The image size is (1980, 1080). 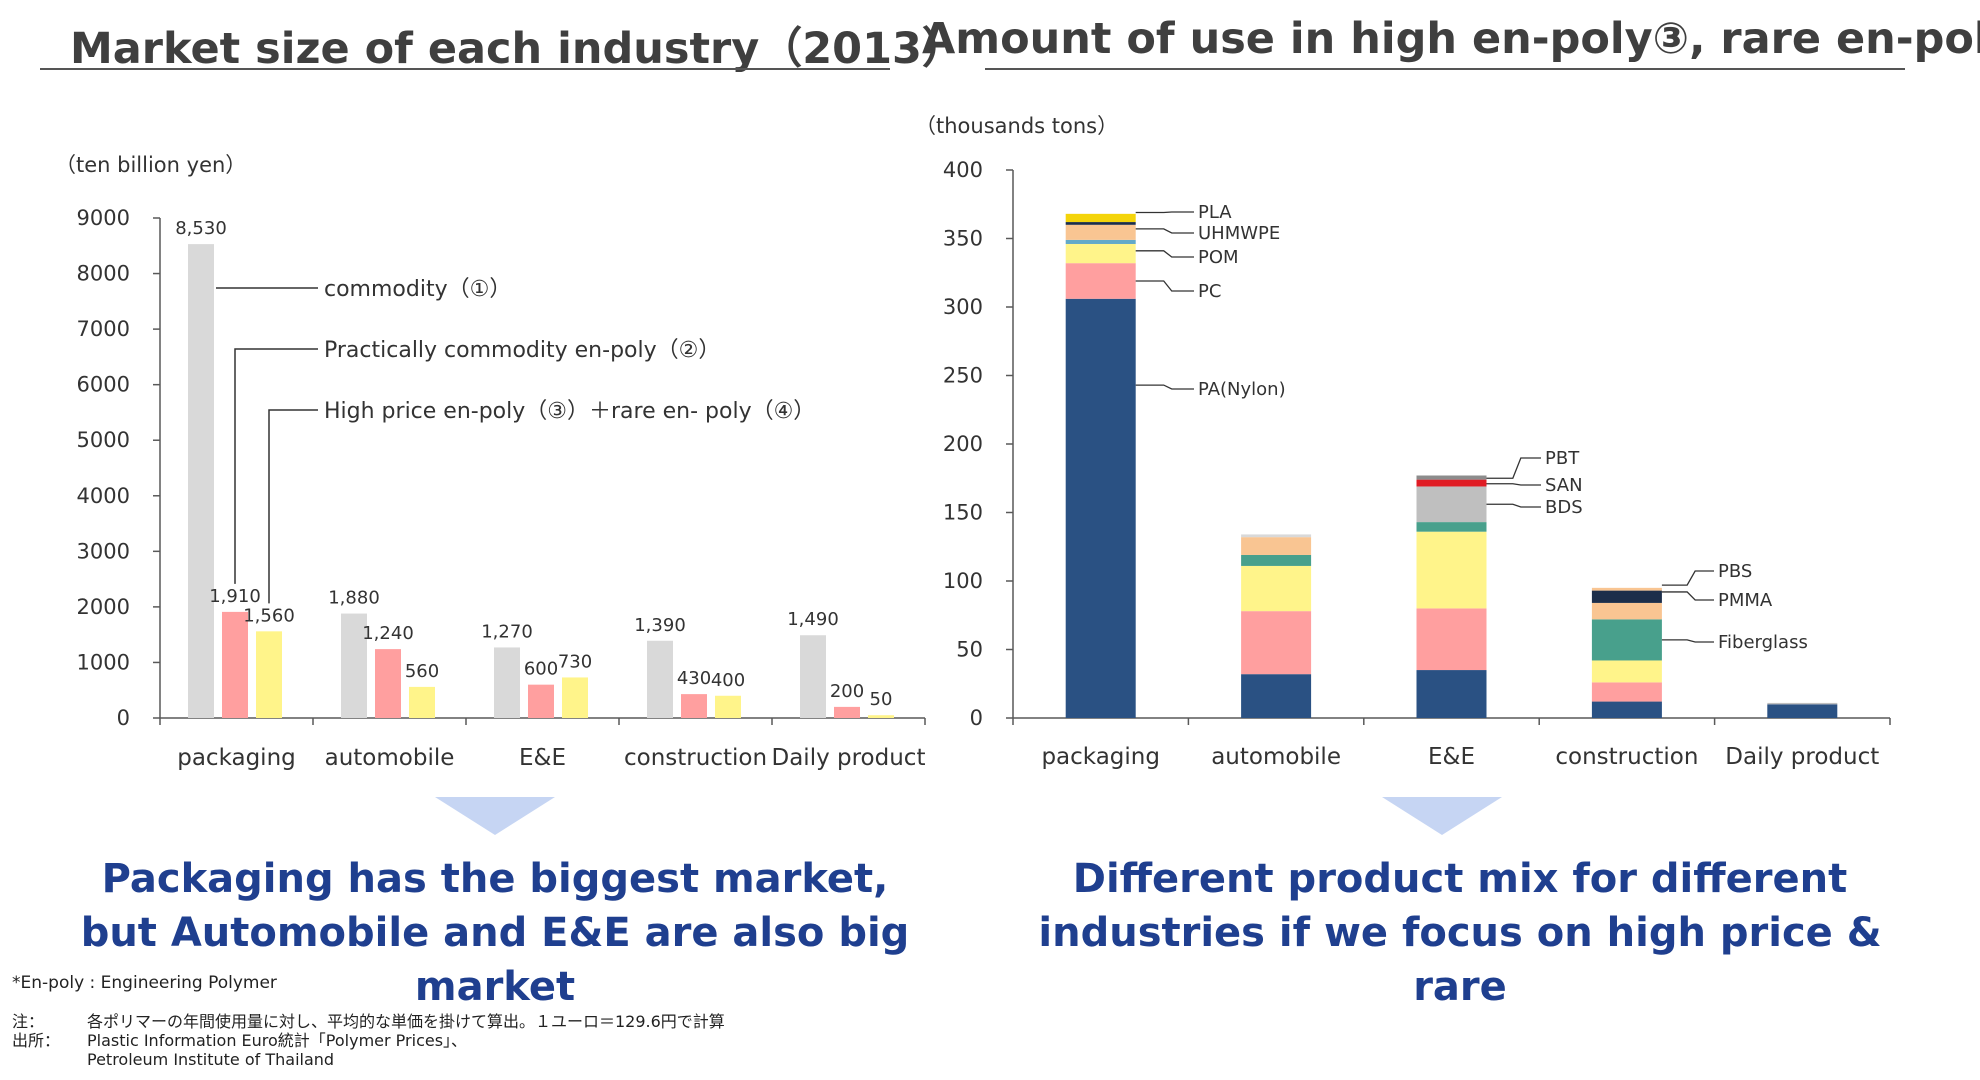 I want to click on y-tick-label: 350, so click(x=963, y=239).